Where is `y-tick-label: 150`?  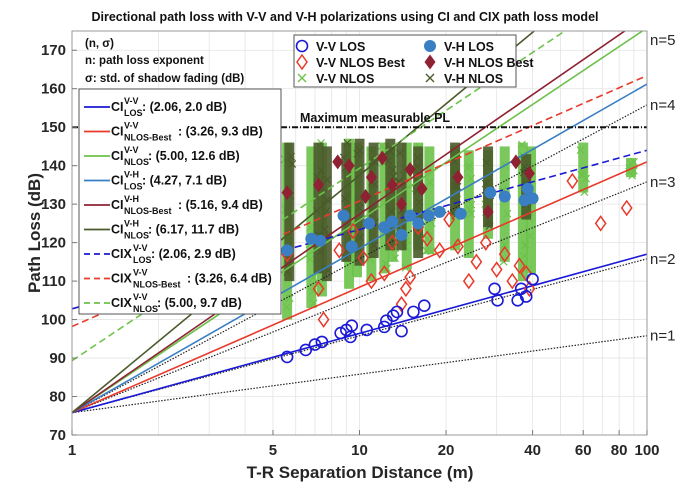 y-tick-label: 150 is located at coordinates (53, 127).